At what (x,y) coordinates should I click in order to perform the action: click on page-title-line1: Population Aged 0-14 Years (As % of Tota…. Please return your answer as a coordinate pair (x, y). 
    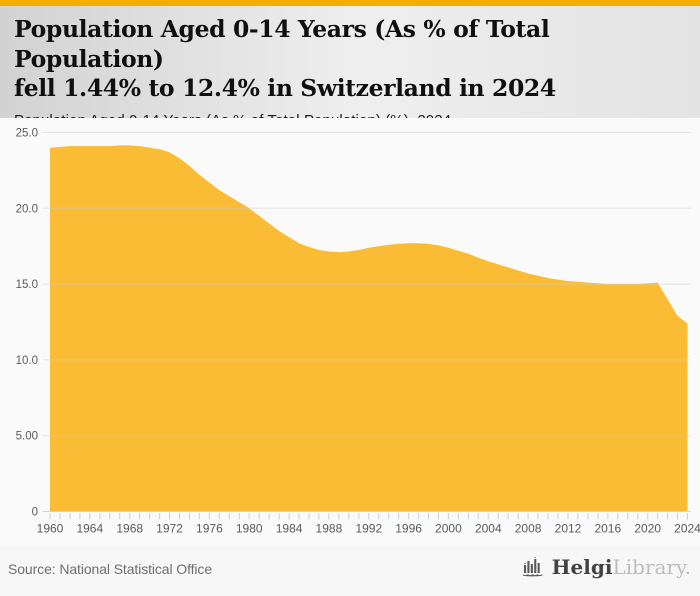
    Looking at the image, I should click on (282, 44).